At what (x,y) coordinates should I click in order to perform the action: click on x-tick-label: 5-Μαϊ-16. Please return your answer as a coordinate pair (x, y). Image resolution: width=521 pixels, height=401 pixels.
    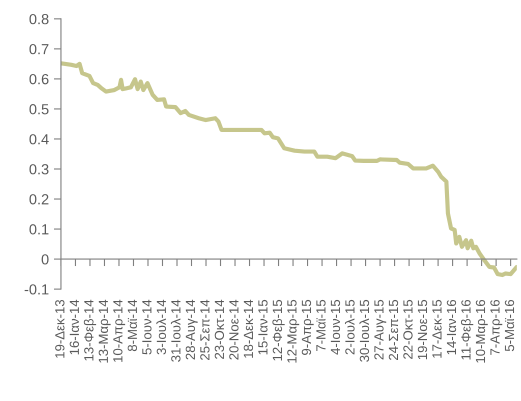
    Looking at the image, I should click on (509, 326).